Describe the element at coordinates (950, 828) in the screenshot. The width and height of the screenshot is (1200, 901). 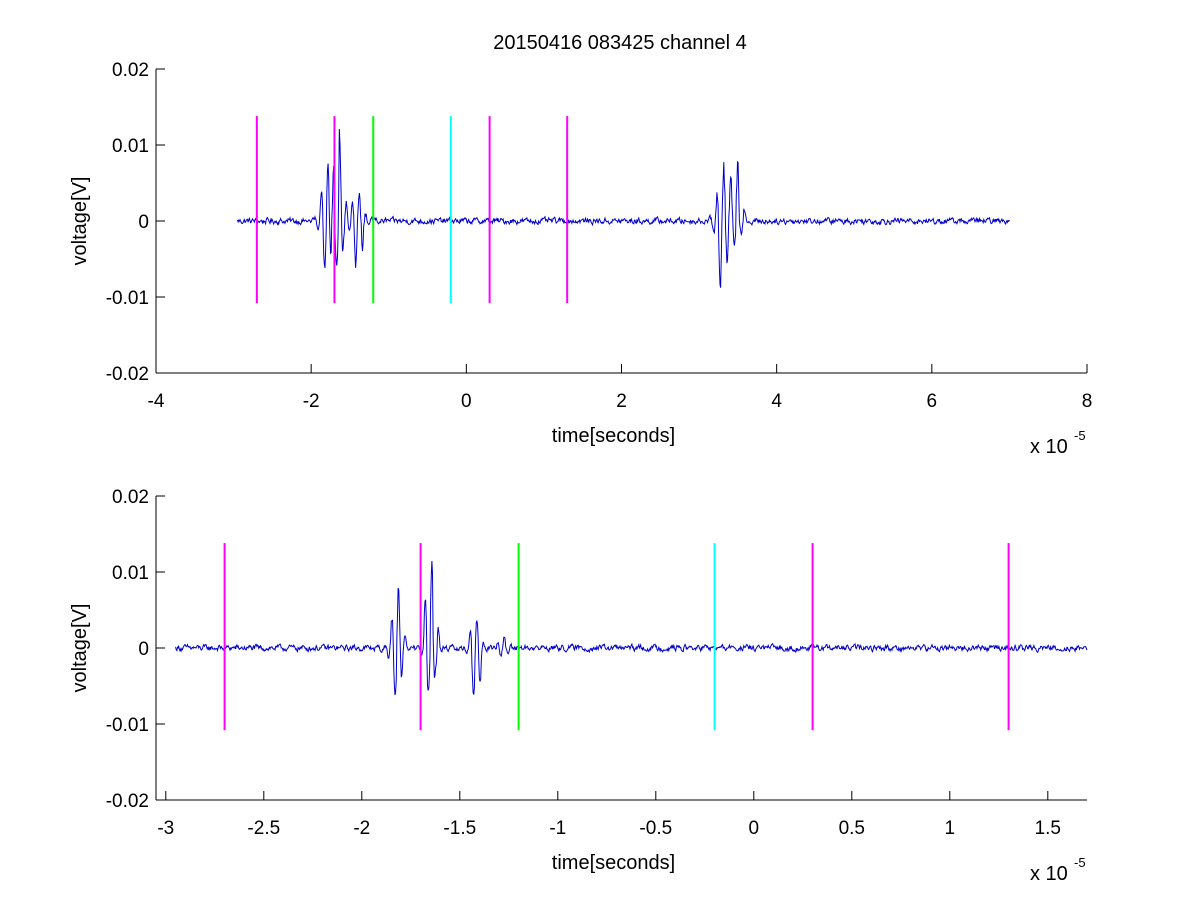
I see `x-tick-label: 1` at that location.